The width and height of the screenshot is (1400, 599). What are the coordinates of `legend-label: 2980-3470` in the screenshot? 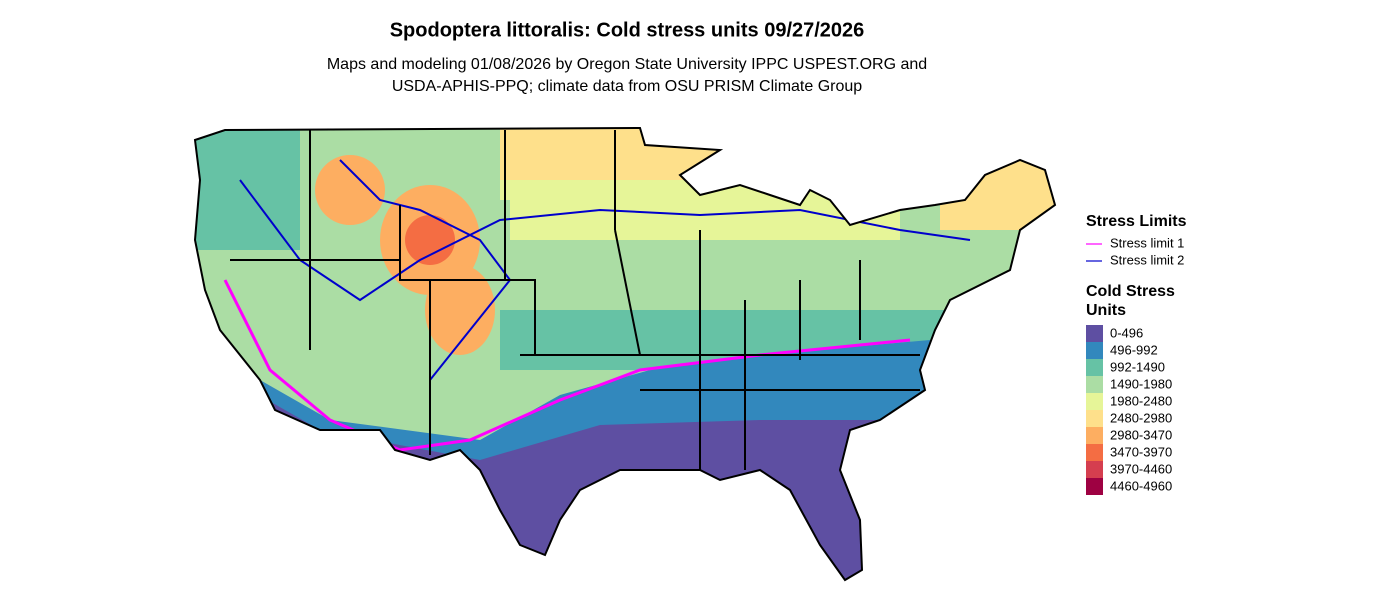 It's located at (1141, 434).